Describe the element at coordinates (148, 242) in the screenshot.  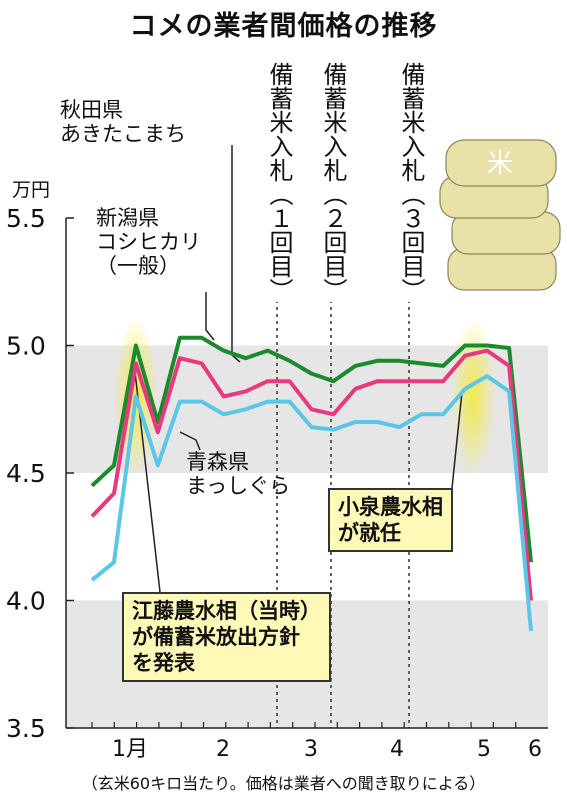
I see `series-label-niigata: 新潟県 コシヒカリ （一般）` at that location.